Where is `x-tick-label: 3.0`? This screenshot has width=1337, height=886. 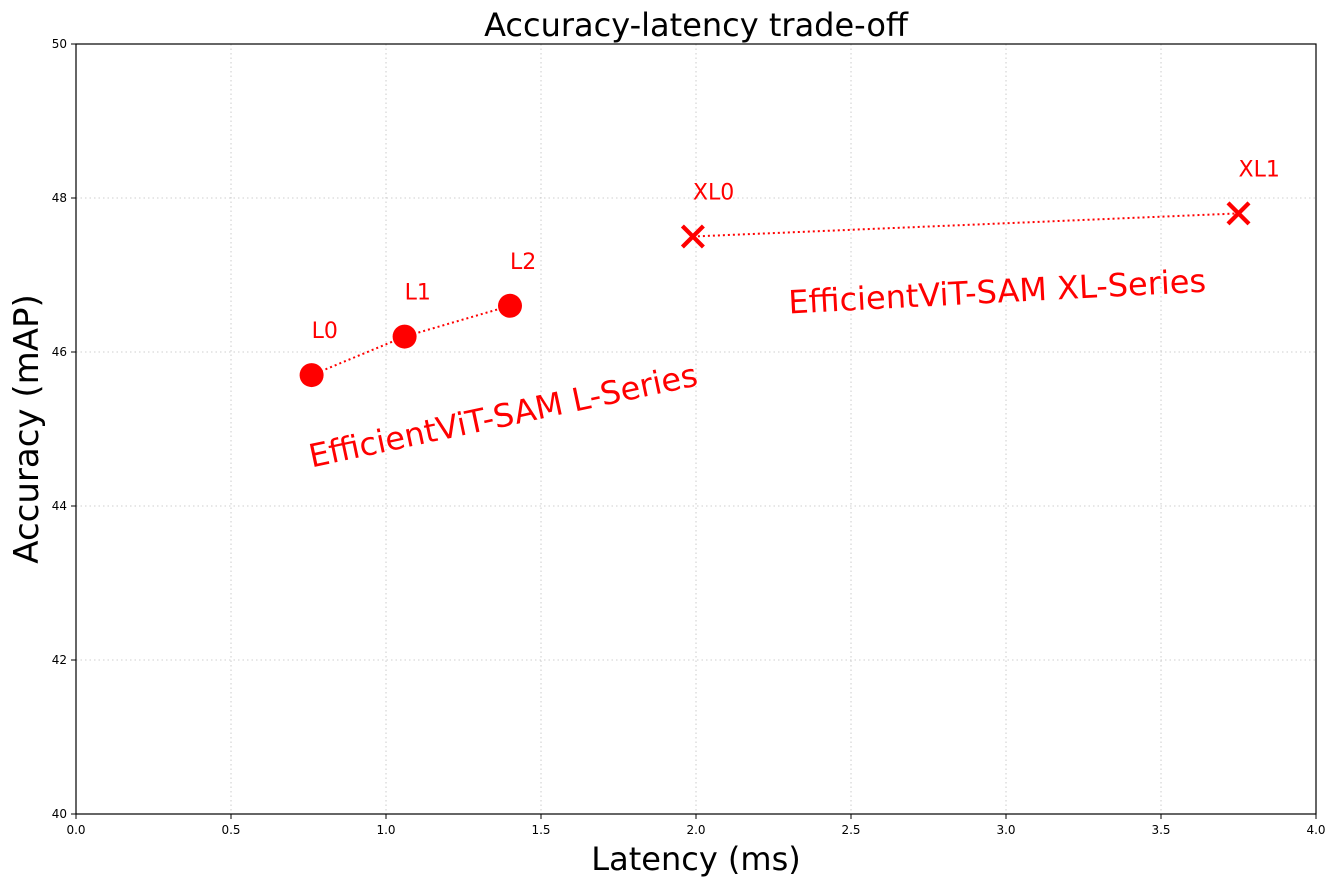
x-tick-label: 3.0 is located at coordinates (1005, 830).